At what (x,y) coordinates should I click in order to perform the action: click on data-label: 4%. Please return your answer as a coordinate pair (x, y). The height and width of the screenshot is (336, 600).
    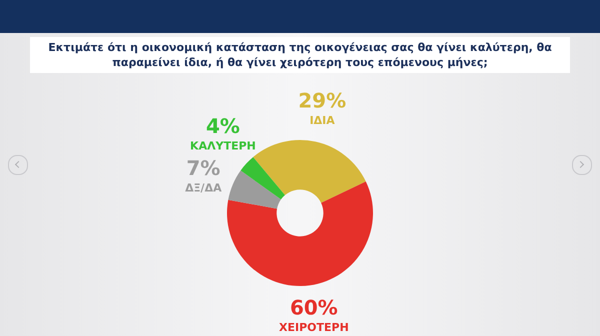
    Looking at the image, I should click on (223, 126).